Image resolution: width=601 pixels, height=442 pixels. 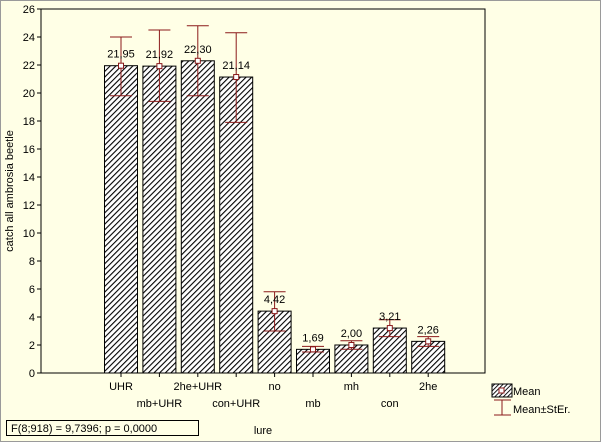 What do you see at coordinates (197, 387) in the screenshot?
I see `x-tick-label-2he+UHR: 2he+UHR` at bounding box center [197, 387].